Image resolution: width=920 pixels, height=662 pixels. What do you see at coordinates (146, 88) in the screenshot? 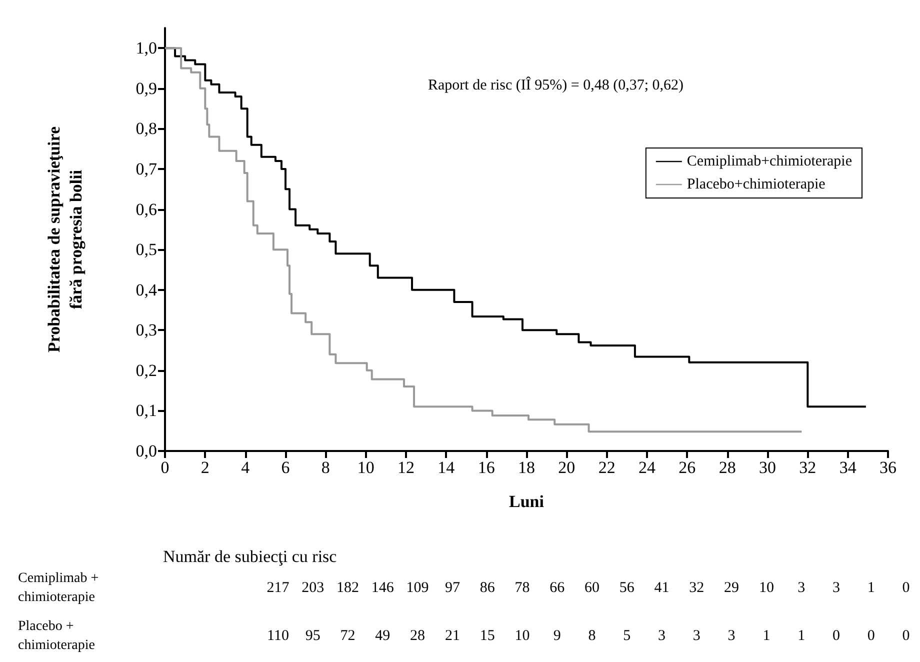
I see `y-tick-label: 0,9` at bounding box center [146, 88].